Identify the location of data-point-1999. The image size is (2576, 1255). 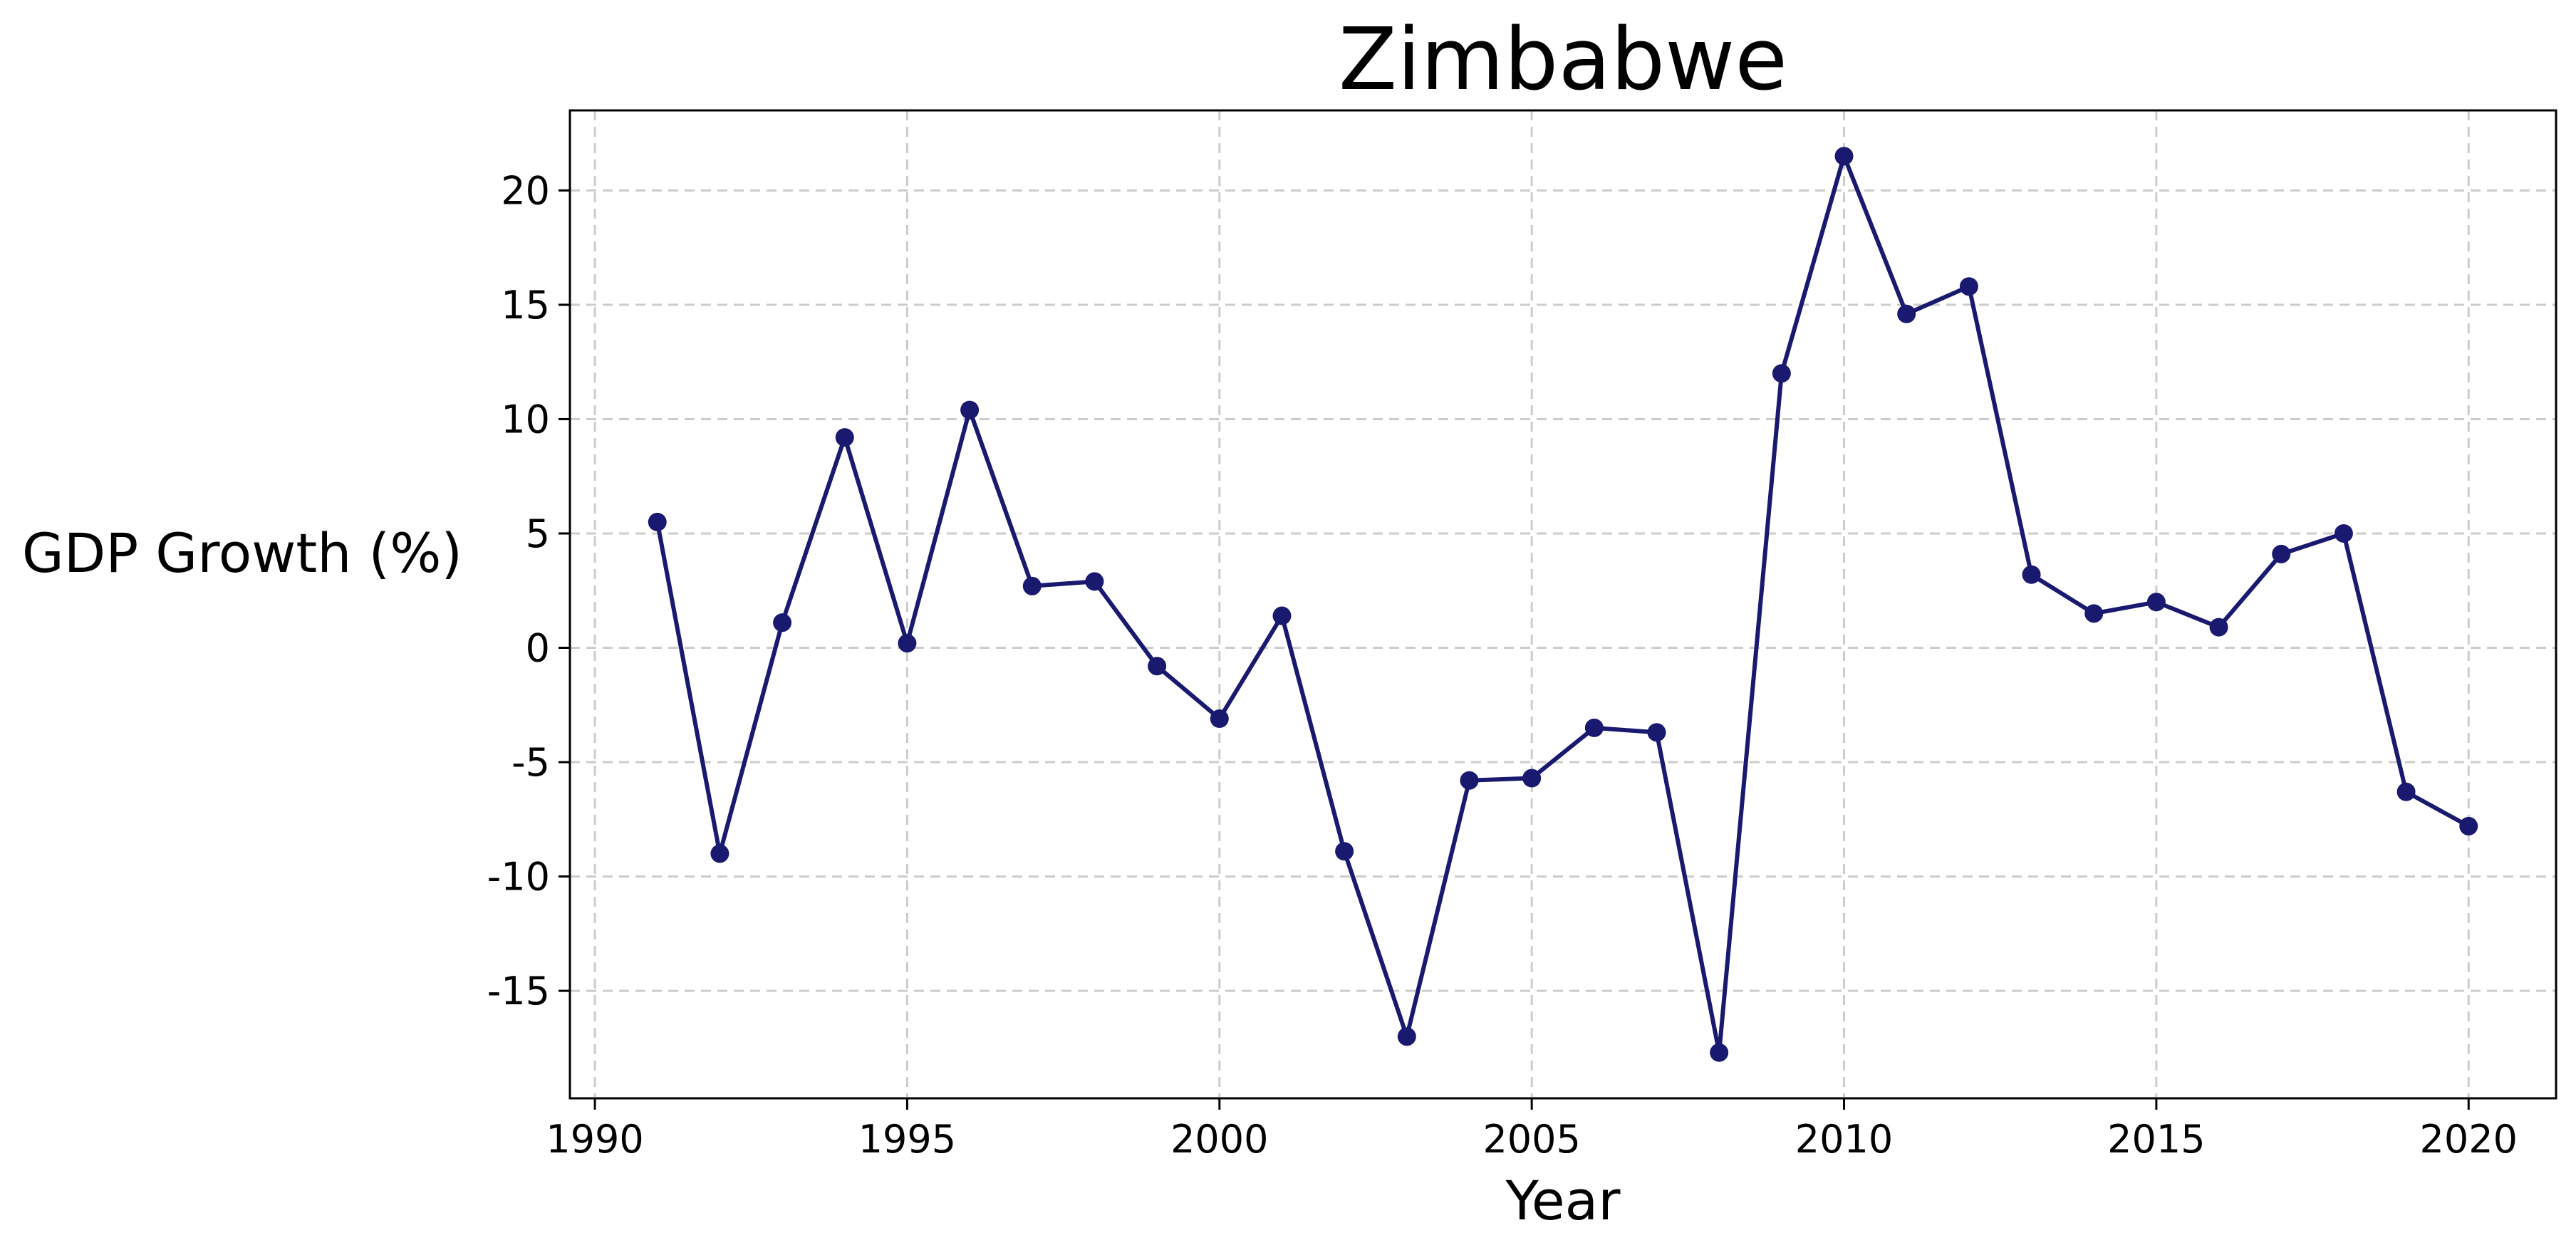
(1157, 666).